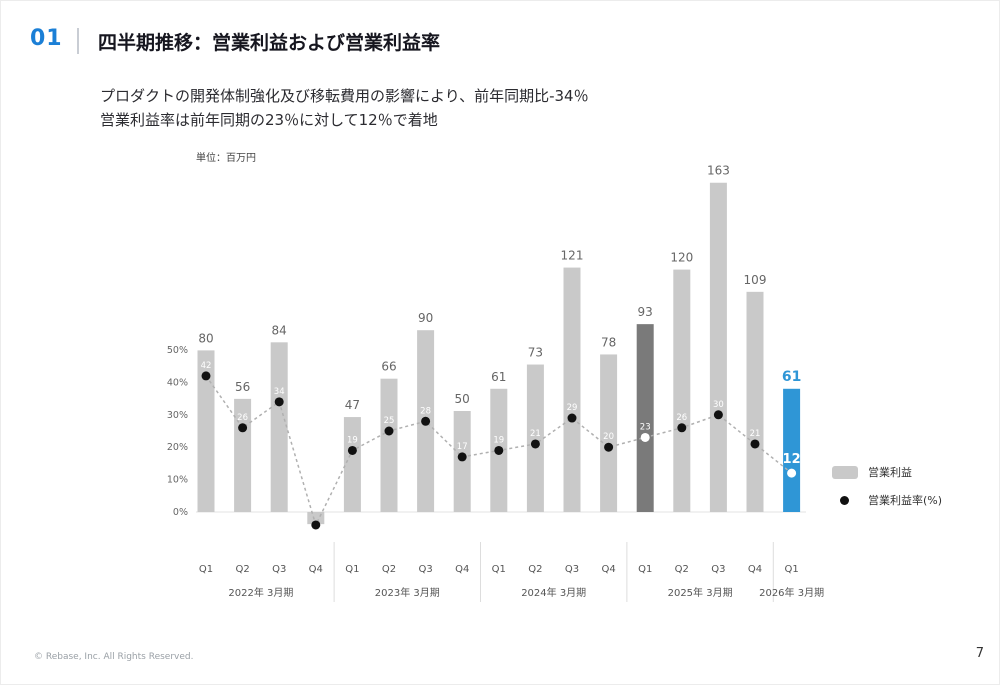 The width and height of the screenshot is (1000, 685). What do you see at coordinates (608, 342) in the screenshot?
I see `bar-value-label: 78` at bounding box center [608, 342].